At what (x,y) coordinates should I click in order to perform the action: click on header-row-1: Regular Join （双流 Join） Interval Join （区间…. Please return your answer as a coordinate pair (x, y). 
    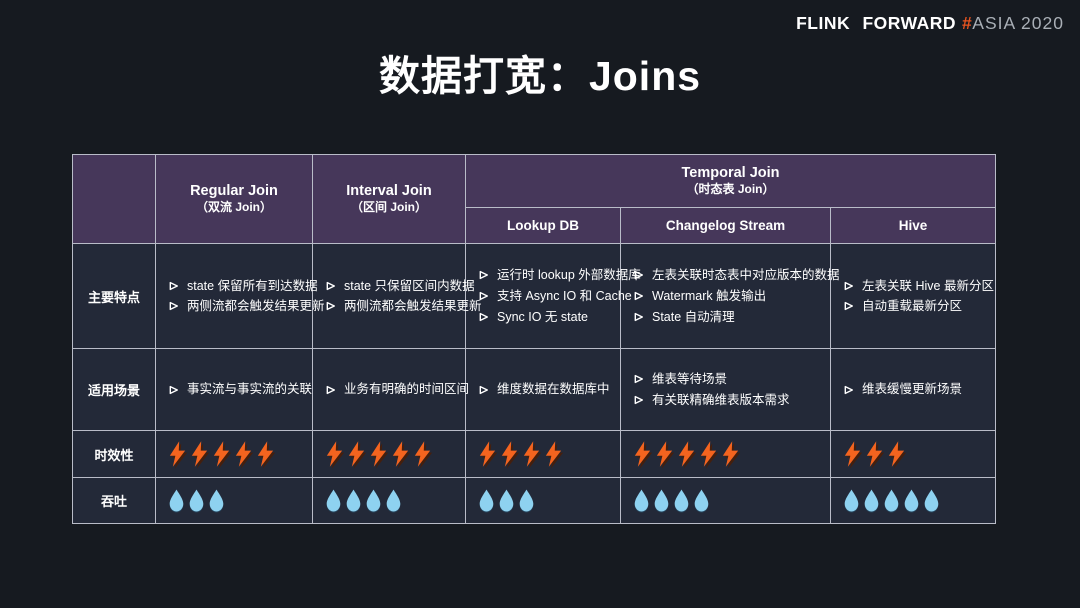
    Looking at the image, I should click on (534, 199).